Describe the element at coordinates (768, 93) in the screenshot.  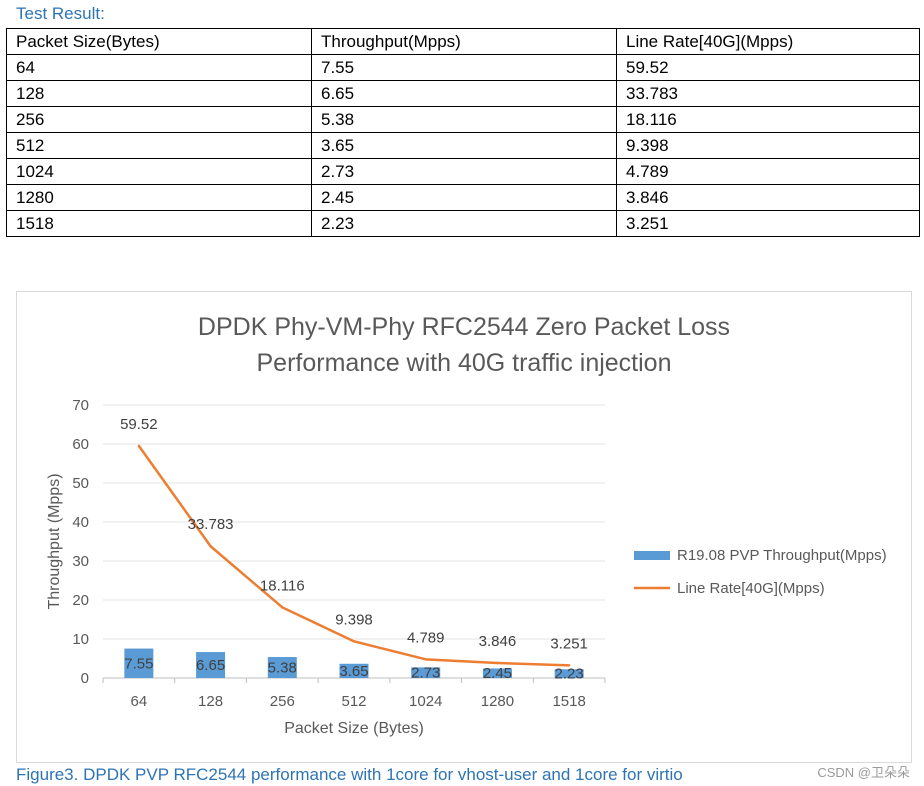
I see `table-cell: 33.783` at that location.